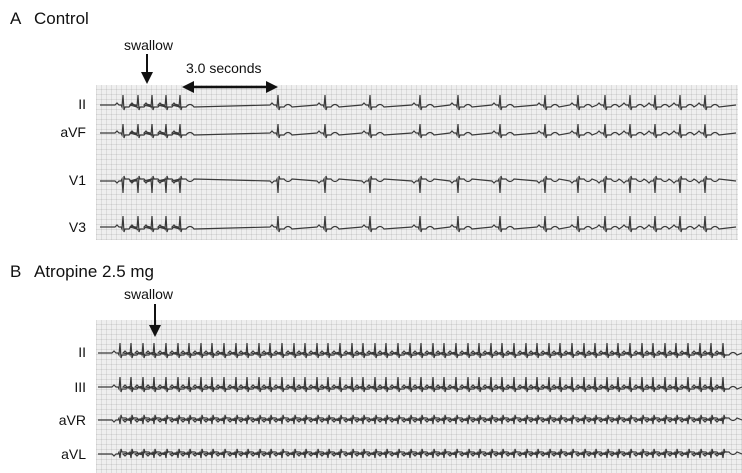 Image resolution: width=742 pixels, height=473 pixels. Describe the element at coordinates (16, 271) in the screenshot. I see `panel-b-letter: B` at that location.